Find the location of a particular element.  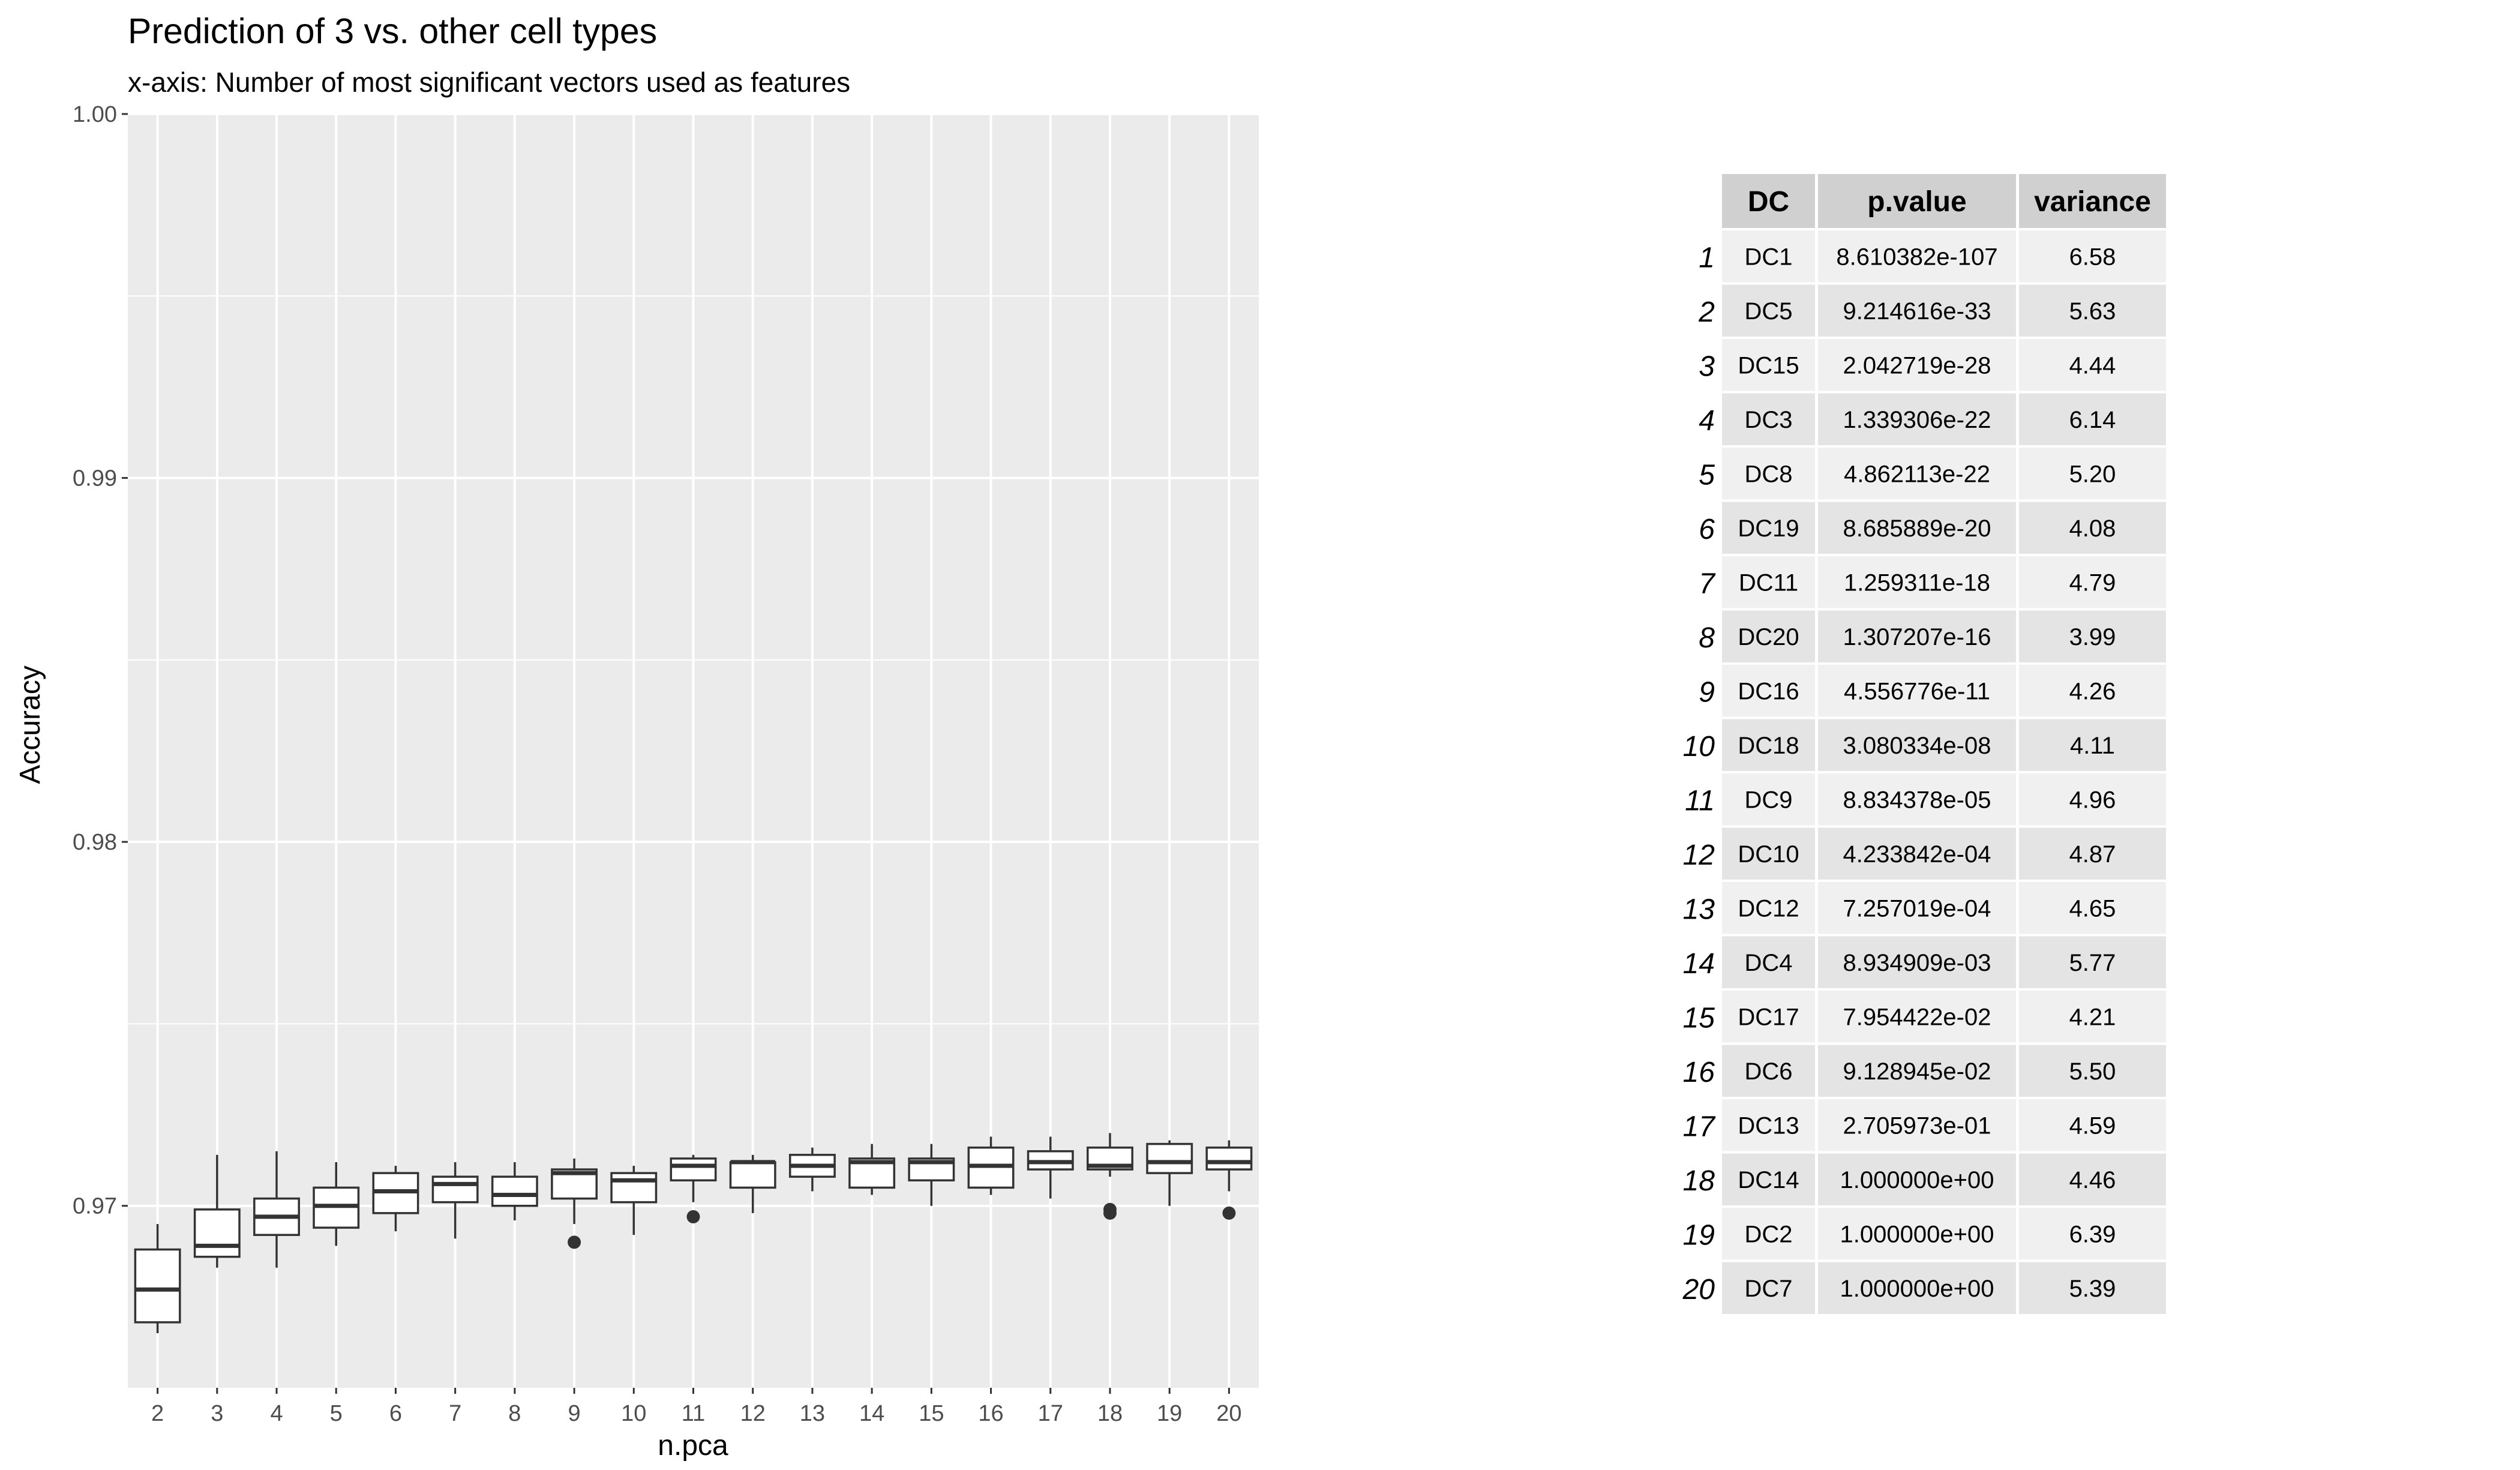

table-row: 10 DC18 3.080334e-08 4.11 is located at coordinates (1924, 745).